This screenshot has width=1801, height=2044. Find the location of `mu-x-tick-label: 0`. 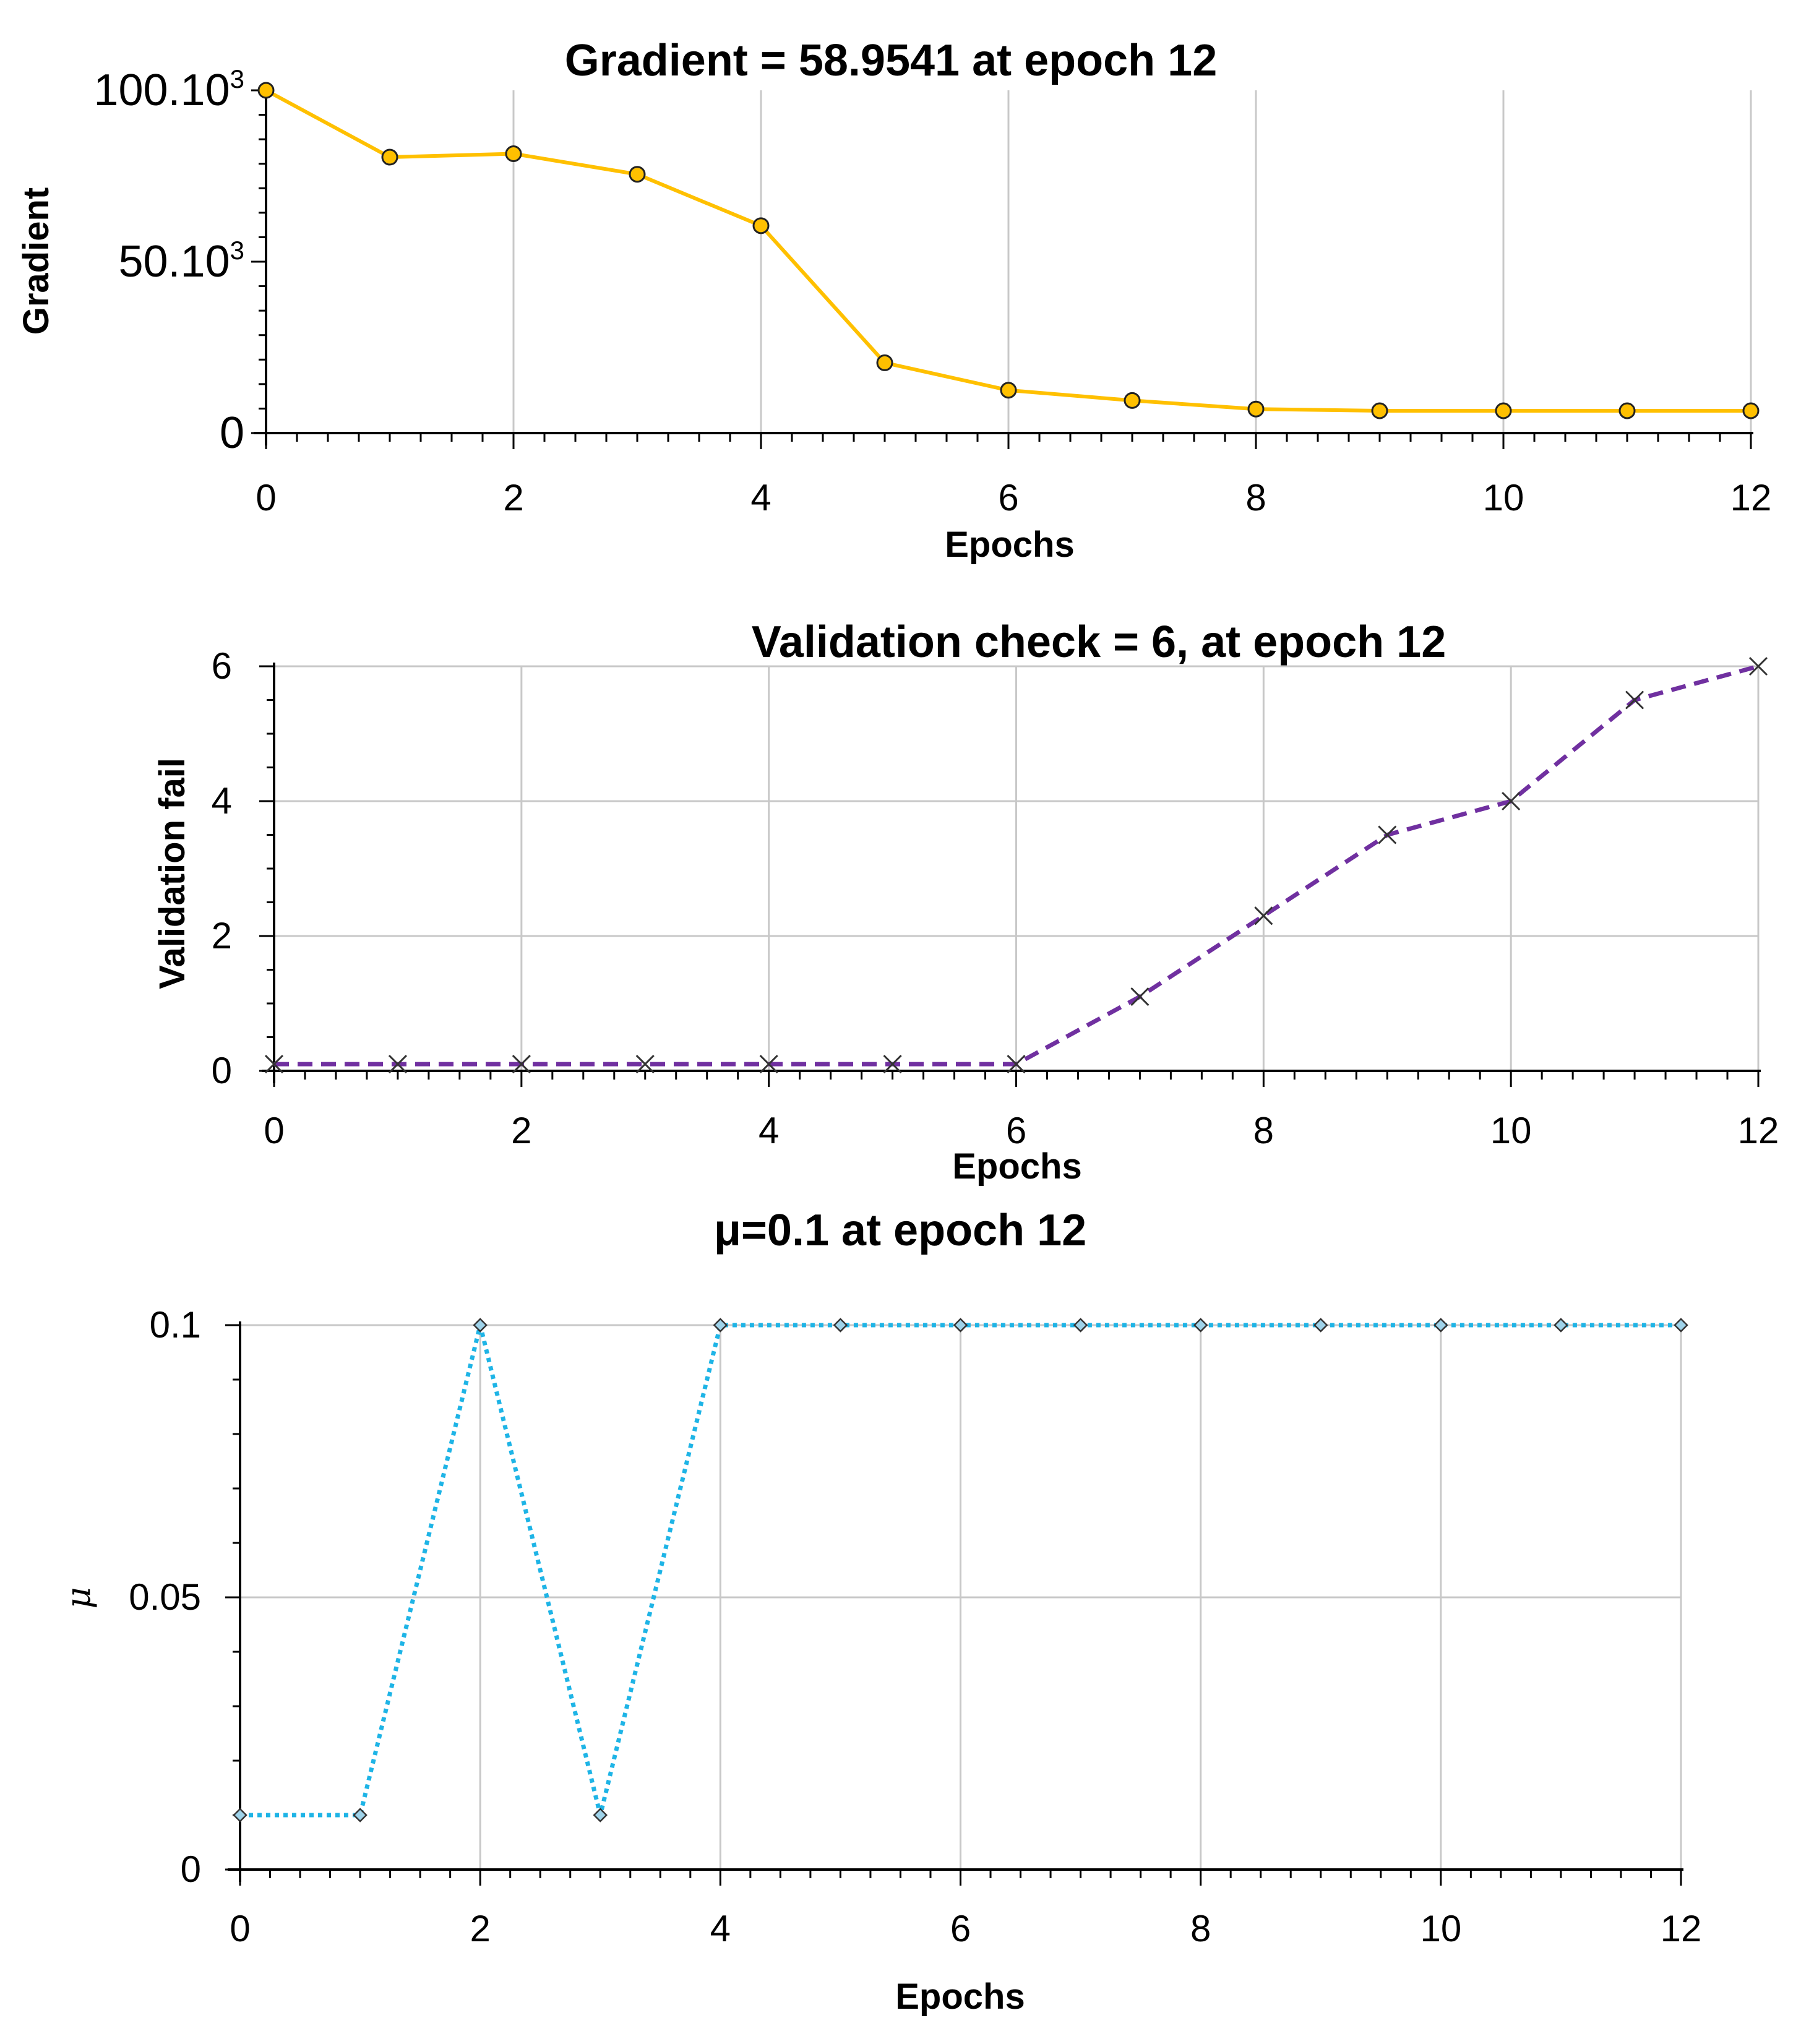

mu-x-tick-label: 0 is located at coordinates (240, 1929).